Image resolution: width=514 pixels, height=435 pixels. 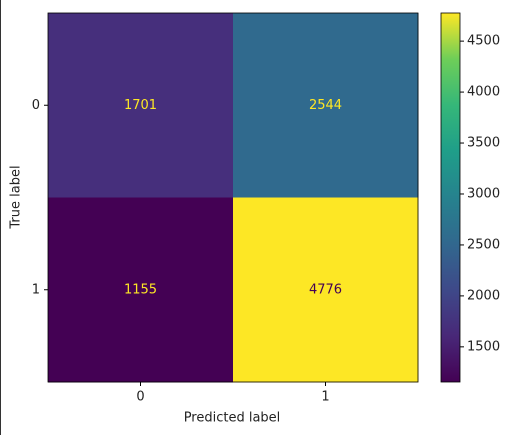 I want to click on y-axis-label: True label, so click(x=16, y=197).